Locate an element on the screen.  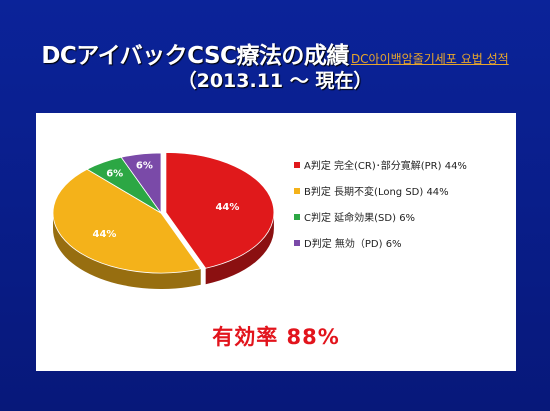
korean-title-link: DC아이백암줄기세포 요법 성적 is located at coordinates (429, 59).